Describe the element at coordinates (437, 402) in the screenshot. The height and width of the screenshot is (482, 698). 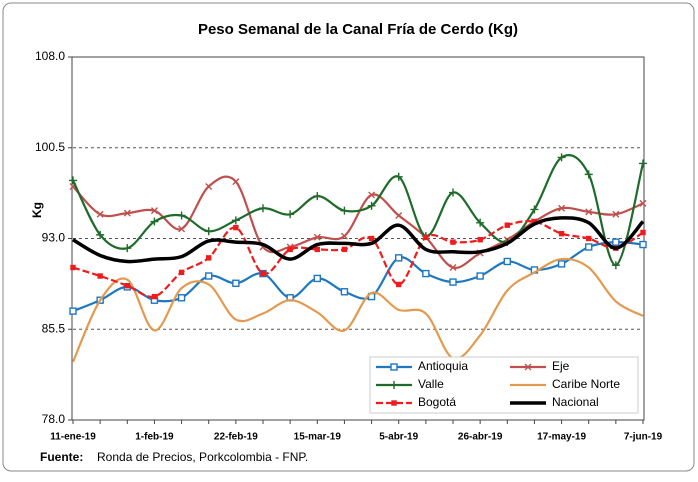
I see `legend-label: Bogotá` at that location.